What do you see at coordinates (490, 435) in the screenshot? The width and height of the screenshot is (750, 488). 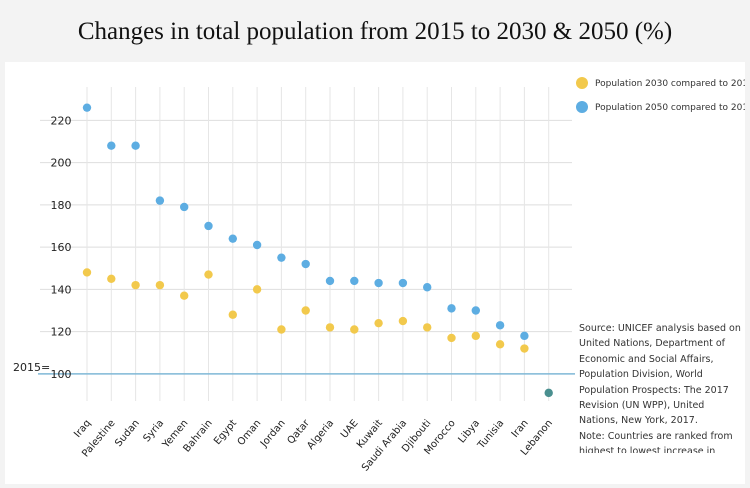 I see `x-tick-label: Tunisia` at bounding box center [490, 435].